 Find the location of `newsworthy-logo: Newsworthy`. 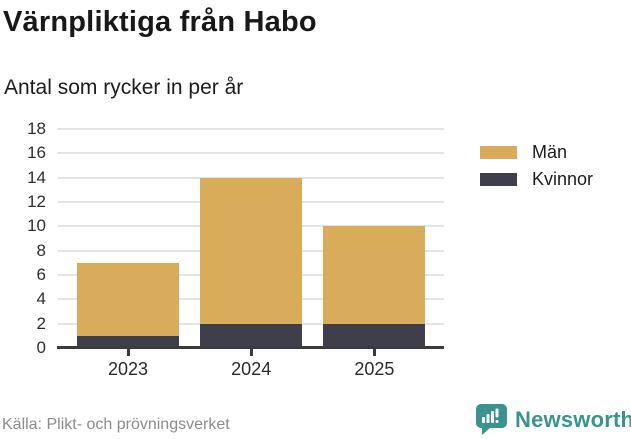

newsworthy-logo: Newsworthy is located at coordinates (553, 419).